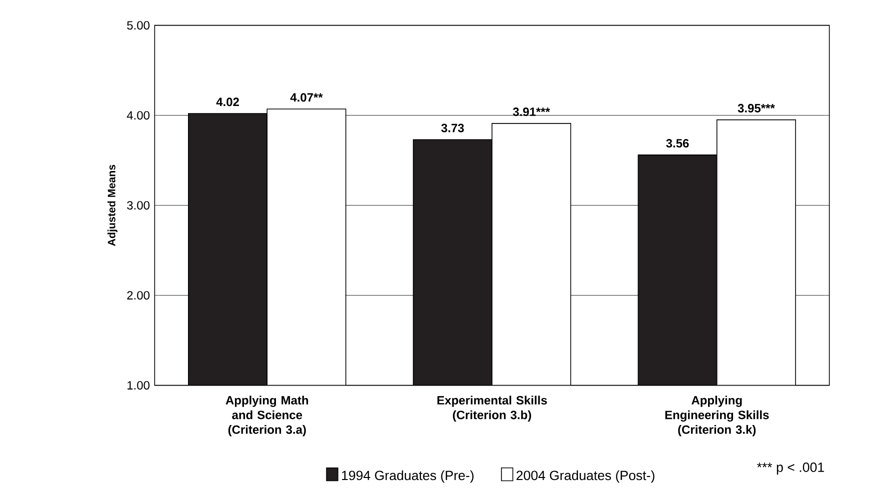 The height and width of the screenshot is (498, 890). What do you see at coordinates (585, 476) in the screenshot?
I see `legend-label: 2004 Graduates (Post-)` at bounding box center [585, 476].